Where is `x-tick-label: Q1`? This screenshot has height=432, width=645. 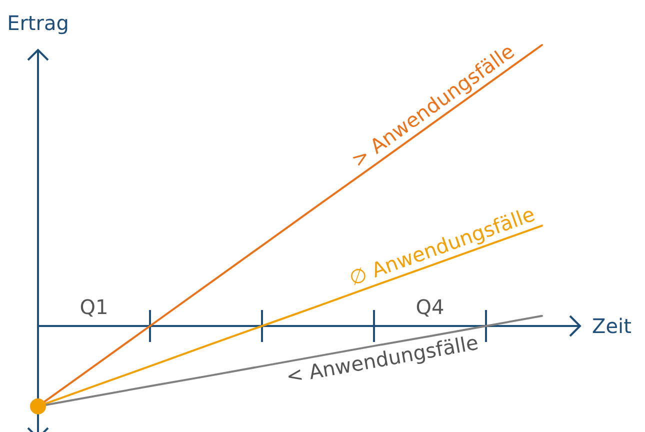
x-tick-label: Q1 is located at coordinates (94, 307).